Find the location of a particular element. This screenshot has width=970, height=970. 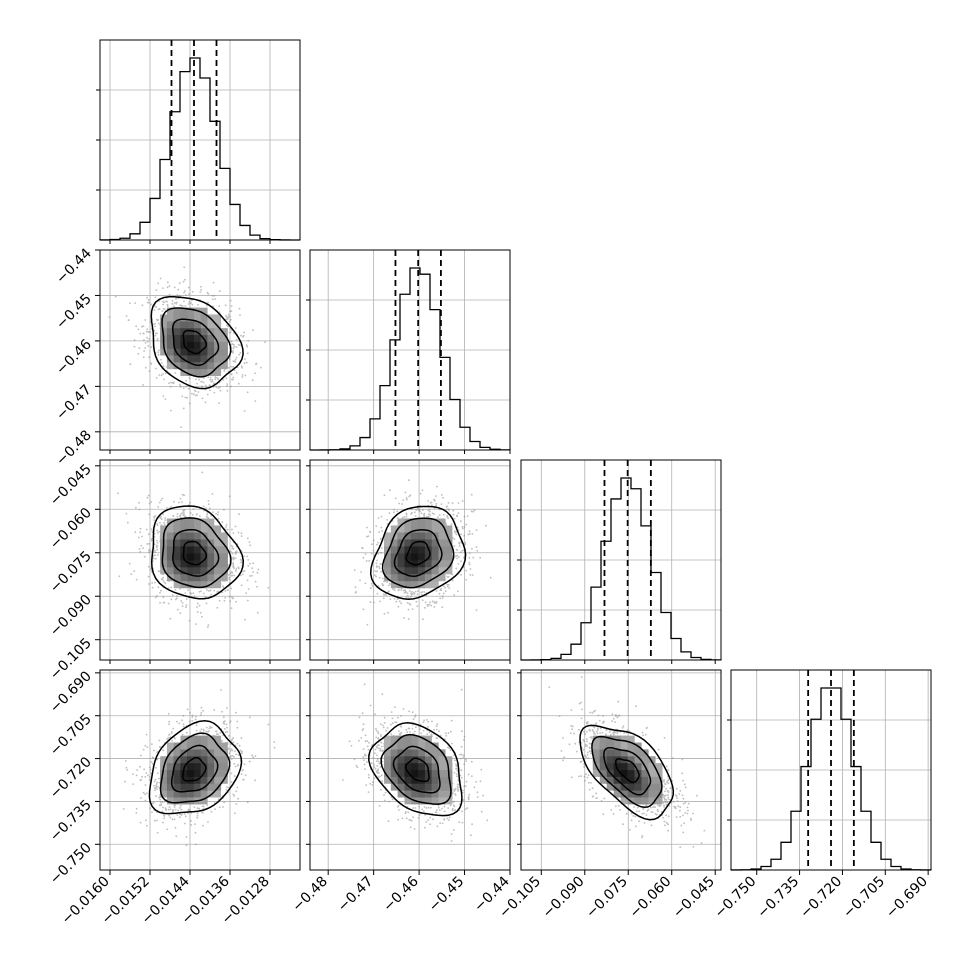

y-tick-label: −0.060 is located at coordinates (71, 529).